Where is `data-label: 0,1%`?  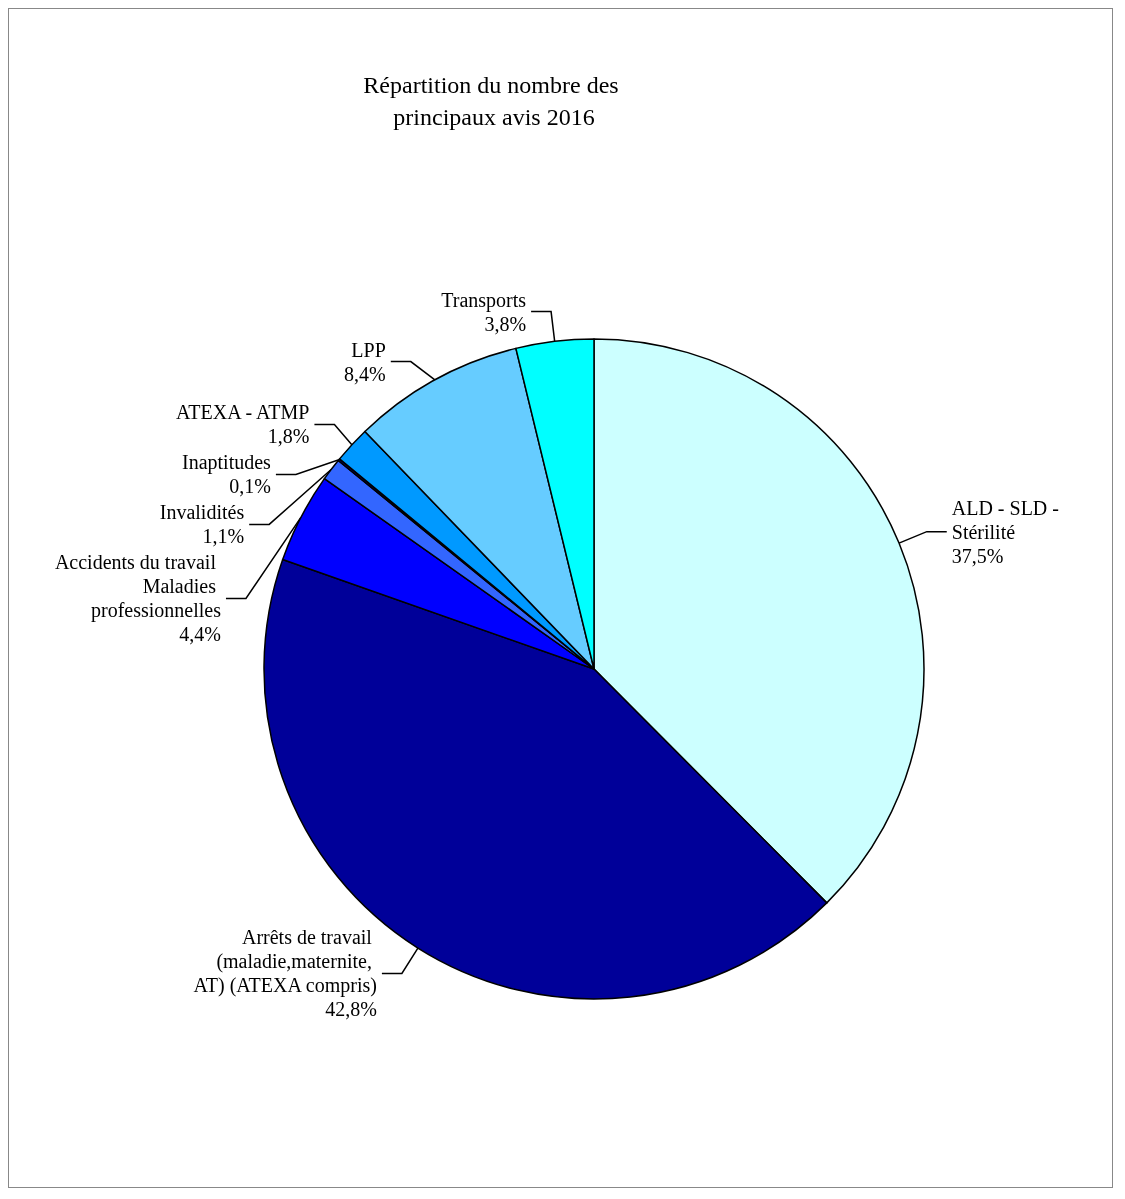
data-label: 0,1% is located at coordinates (250, 486).